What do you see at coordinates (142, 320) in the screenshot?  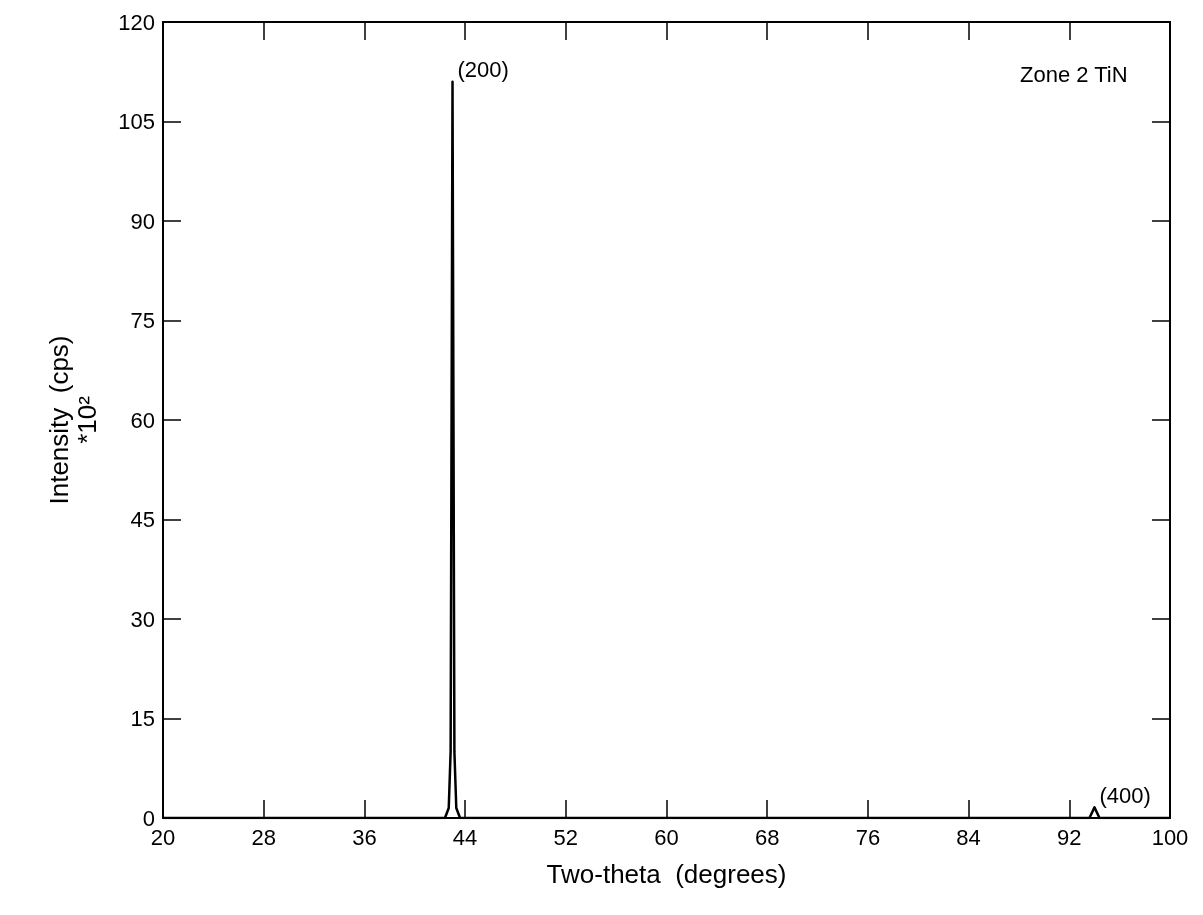 I see `y-tick-label: 75` at bounding box center [142, 320].